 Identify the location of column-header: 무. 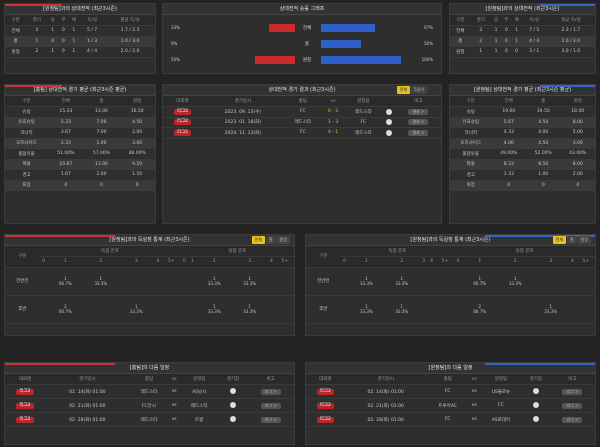
(63, 20).